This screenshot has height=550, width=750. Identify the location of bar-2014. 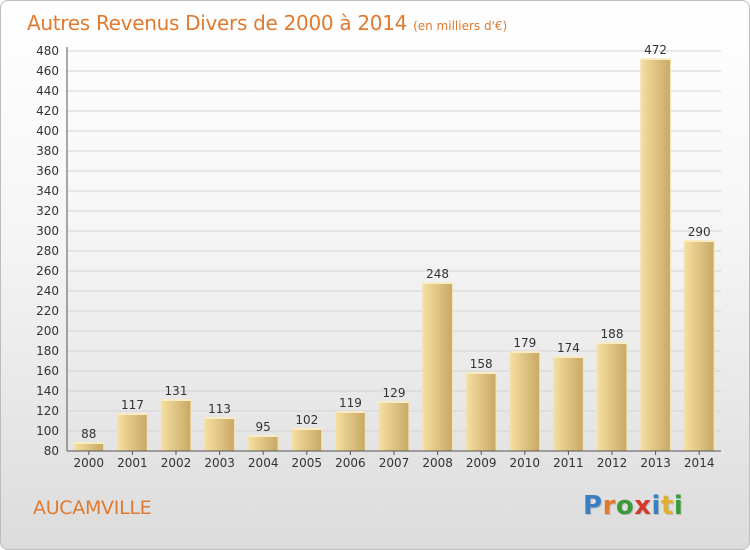
(699, 346).